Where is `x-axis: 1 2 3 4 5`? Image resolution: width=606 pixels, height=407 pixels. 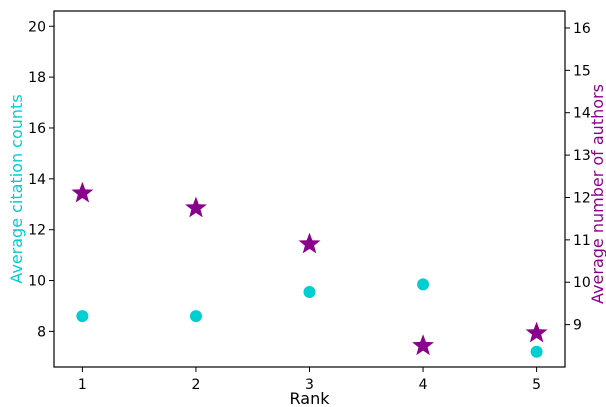
x-axis: 1 2 3 4 5 is located at coordinates (309, 380).